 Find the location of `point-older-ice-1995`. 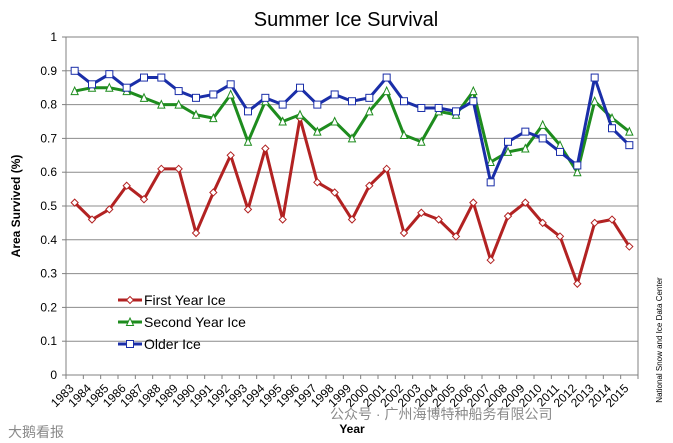

point-older-ice-1995 is located at coordinates (282, 104).